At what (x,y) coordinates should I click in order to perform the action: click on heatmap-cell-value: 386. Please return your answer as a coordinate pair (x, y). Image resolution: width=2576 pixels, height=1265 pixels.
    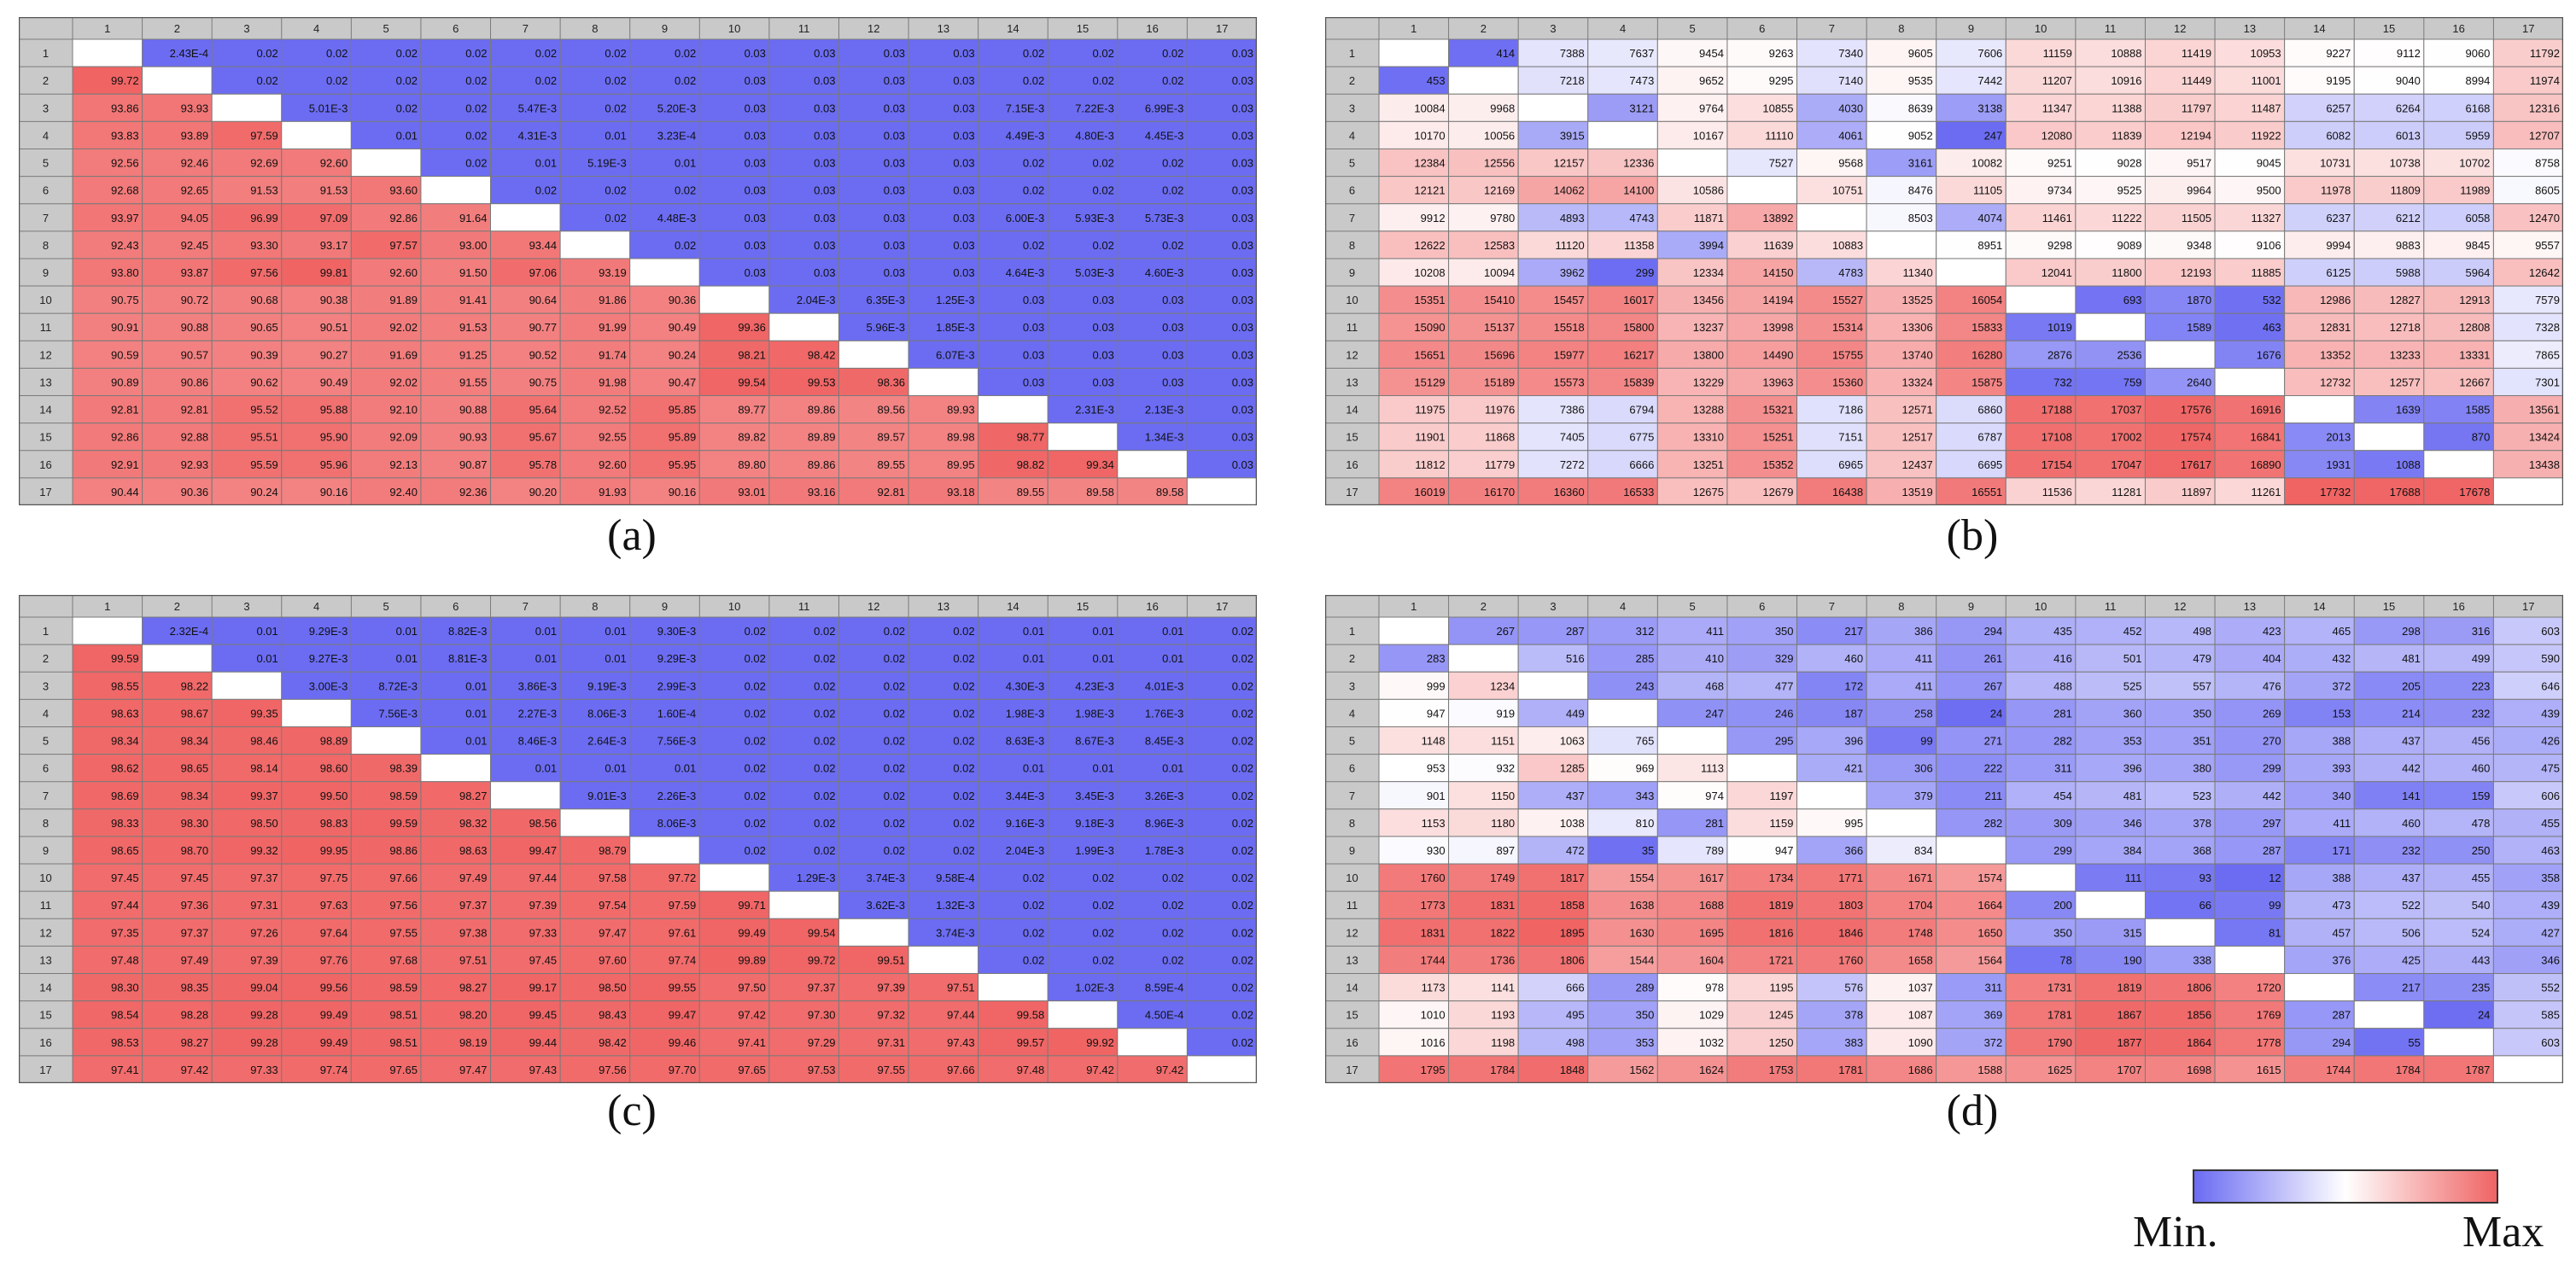
    Looking at the image, I should click on (1924, 631).